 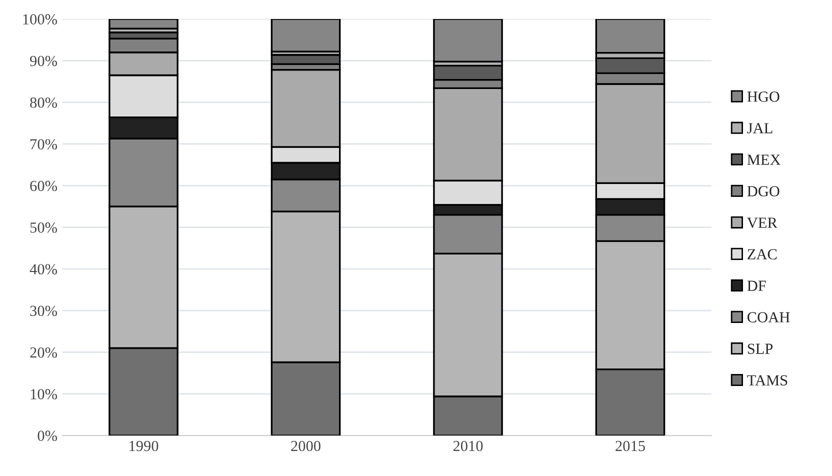 What do you see at coordinates (44, 227) in the screenshot?
I see `y-tick-label: 50%` at bounding box center [44, 227].